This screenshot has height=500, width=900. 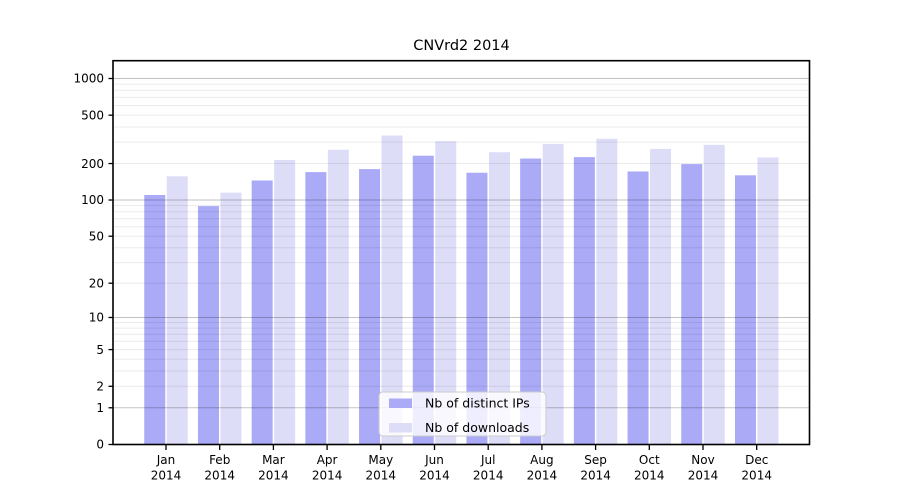 What do you see at coordinates (327, 460) in the screenshot?
I see `x-tick-label-month-apr: Apr` at bounding box center [327, 460].